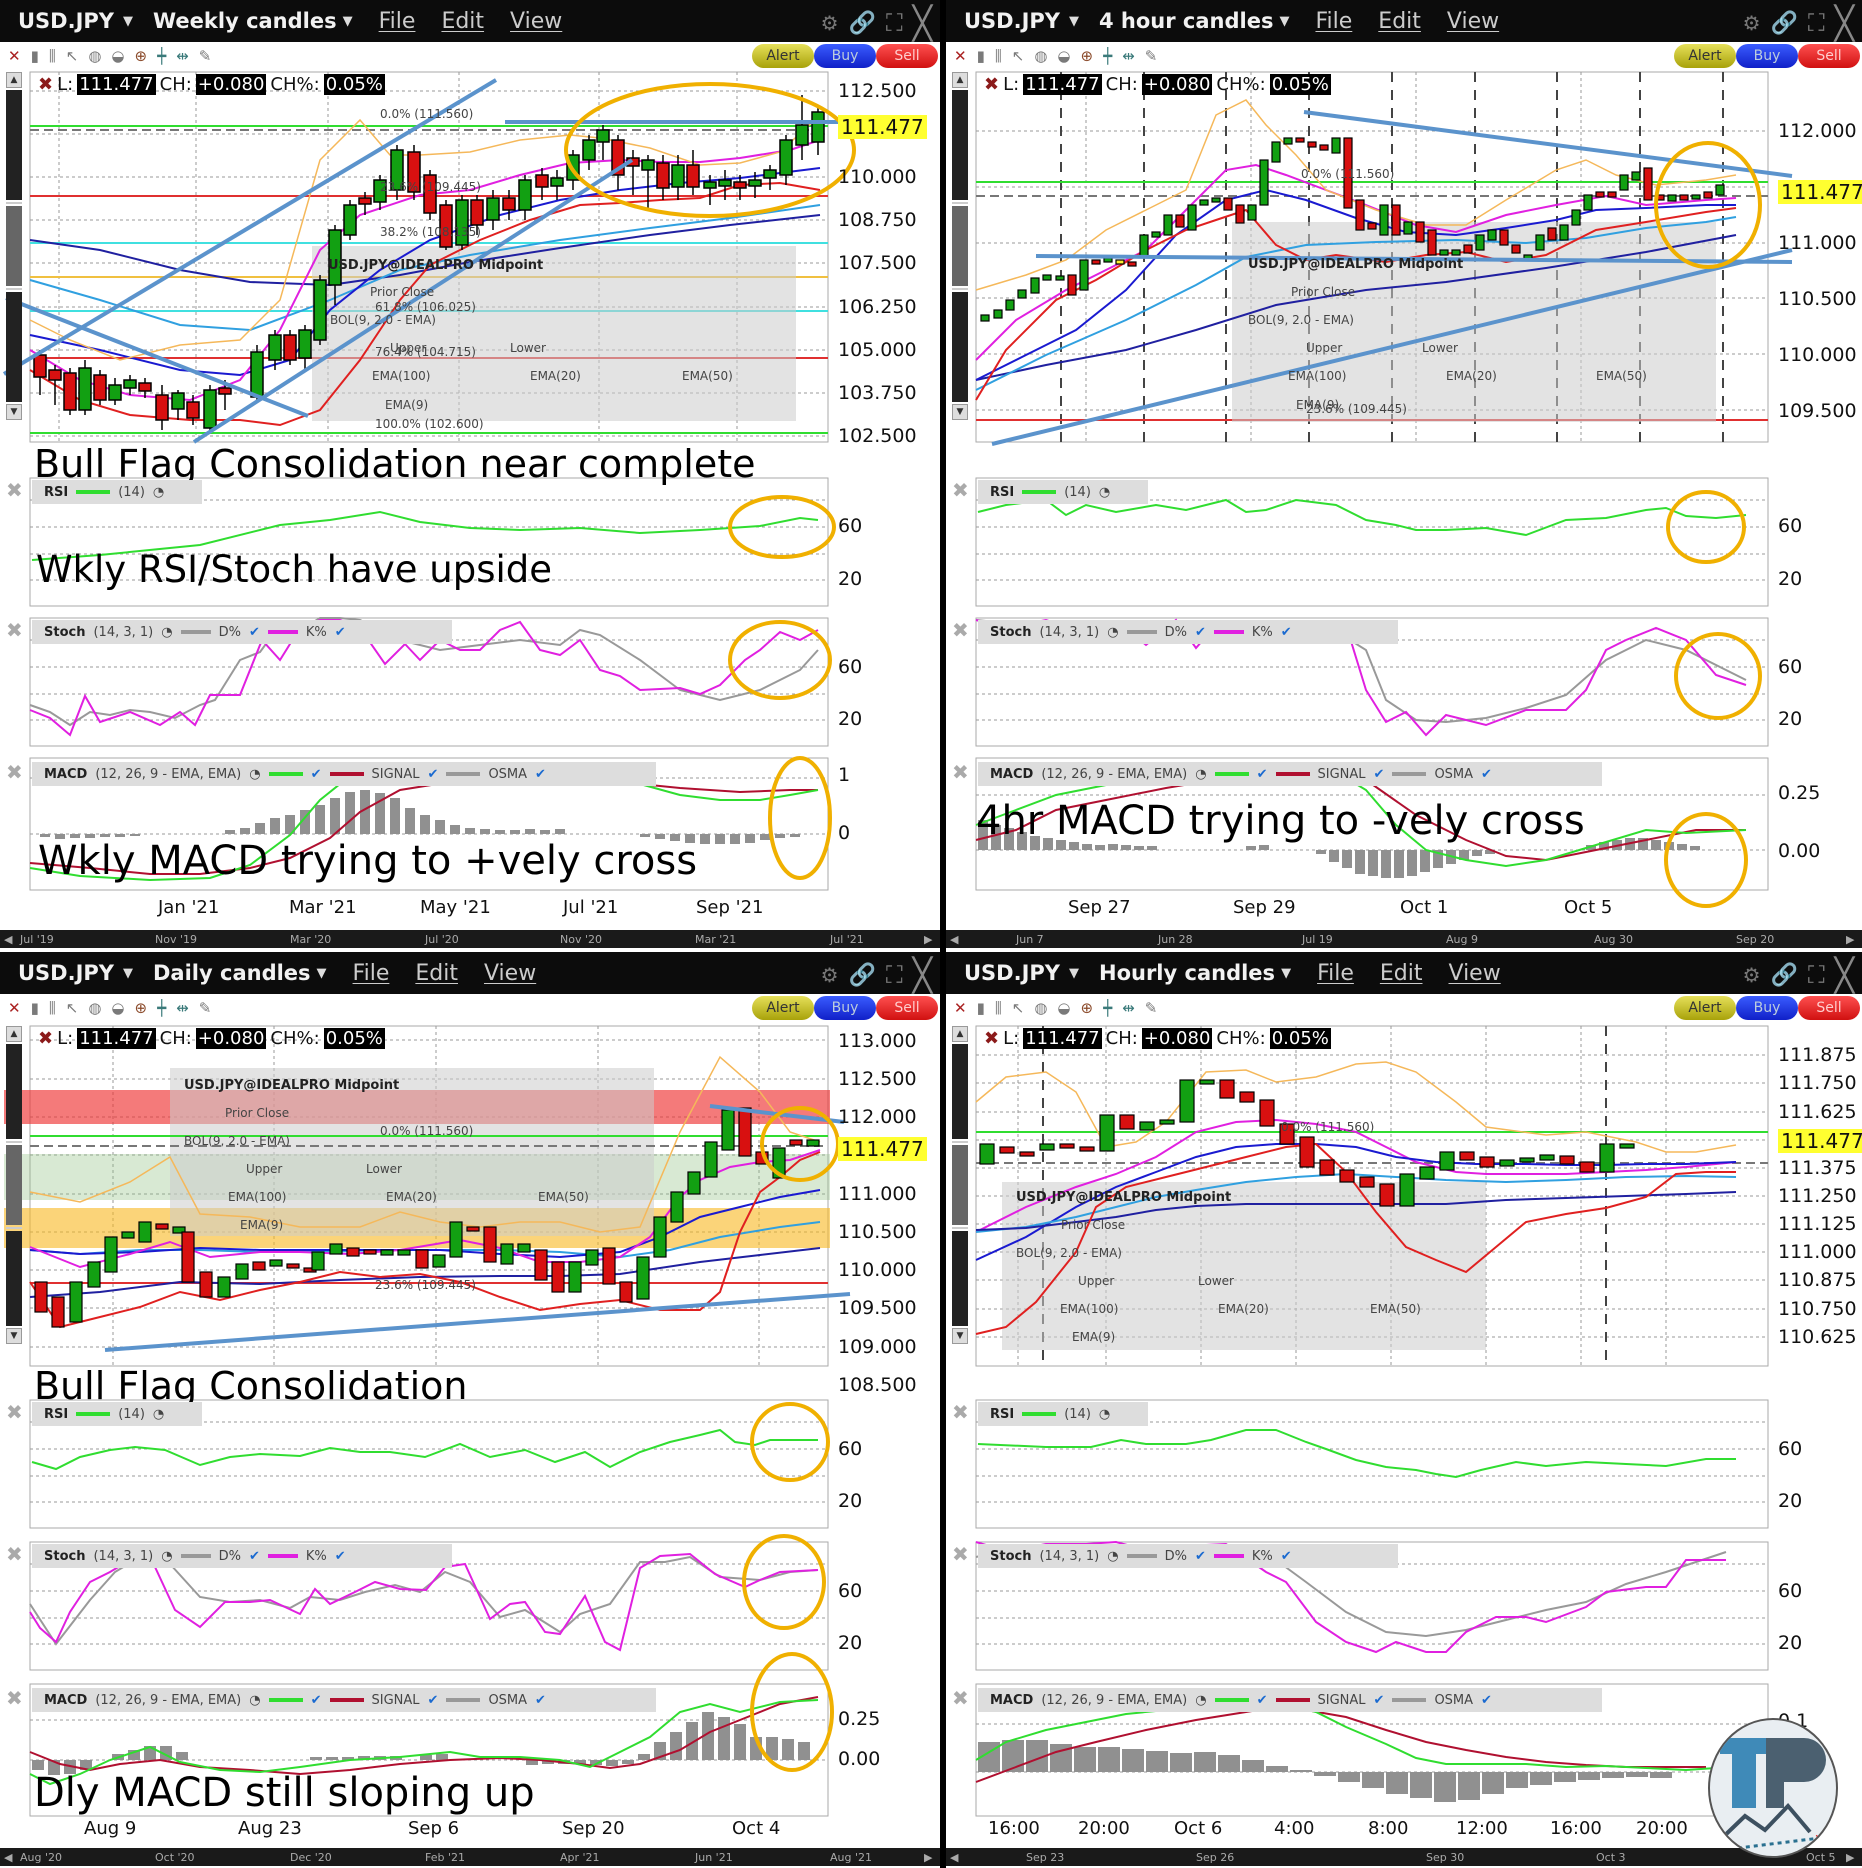  What do you see at coordinates (922, 975) in the screenshot?
I see `close-icon: ╳` at bounding box center [922, 975].